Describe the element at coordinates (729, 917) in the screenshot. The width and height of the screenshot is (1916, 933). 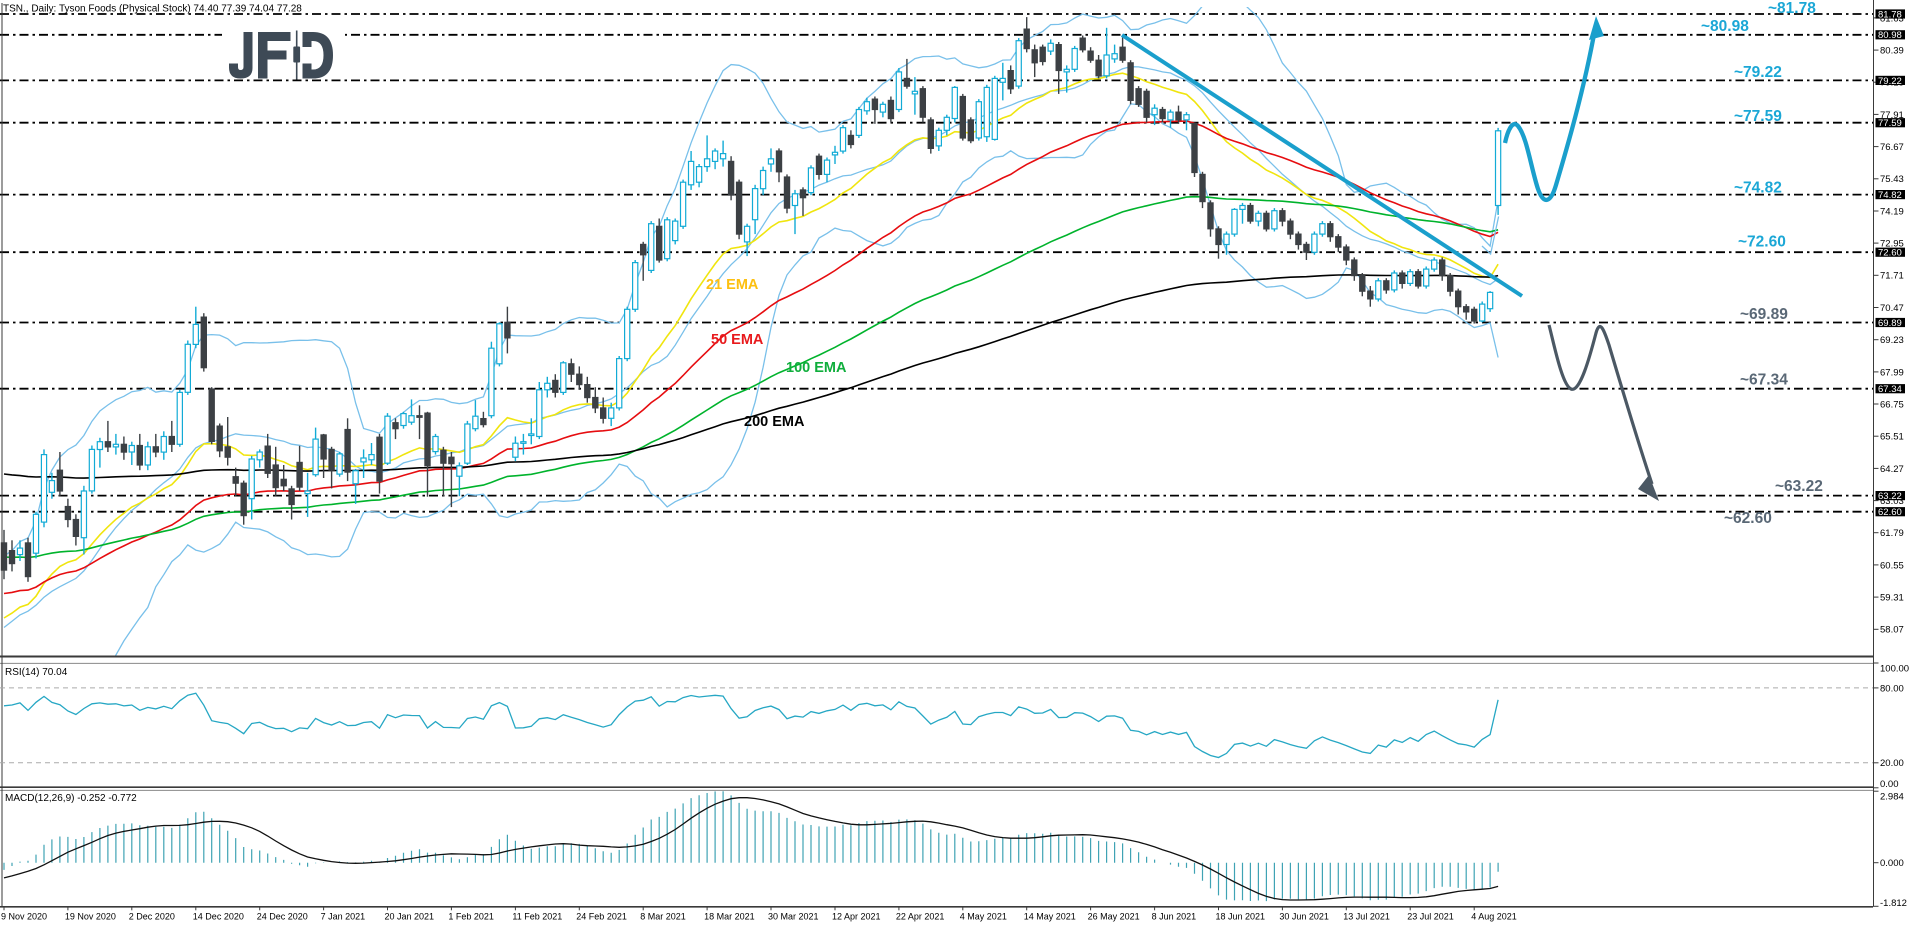
I see `svg-text: 18 Mar 2021` at that location.